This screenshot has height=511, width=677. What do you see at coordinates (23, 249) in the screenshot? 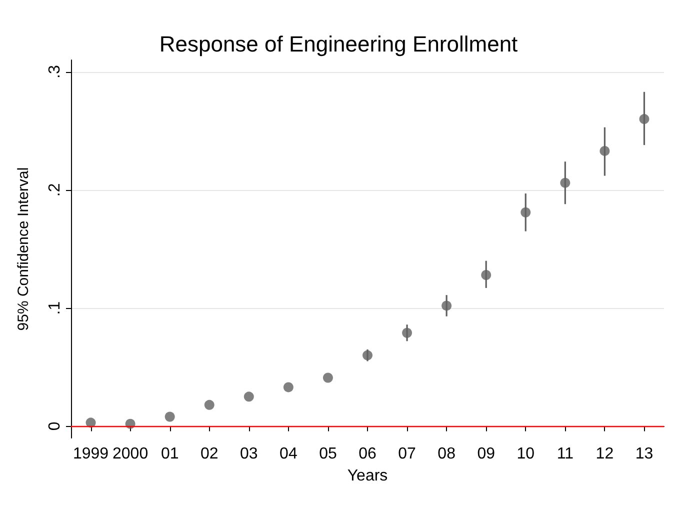
I see `y-axis-title: 95% Confidence Interval` at bounding box center [23, 249].